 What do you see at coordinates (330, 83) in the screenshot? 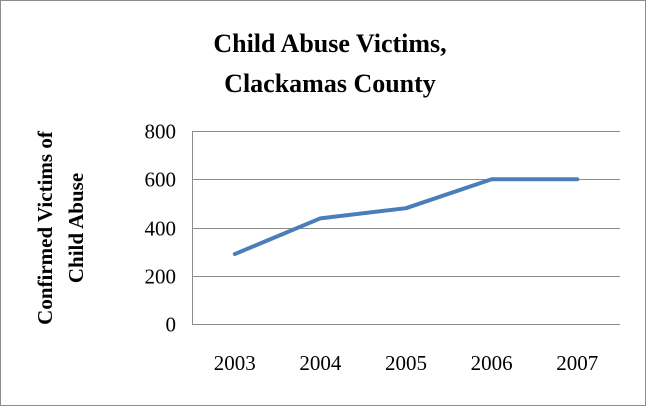
I see `chart-title-line-2: Clackamas County` at bounding box center [330, 83].